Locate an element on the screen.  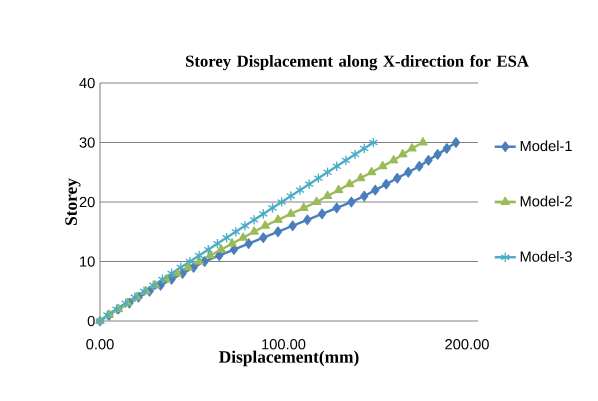
legend-label: Model-3 is located at coordinates (546, 256).